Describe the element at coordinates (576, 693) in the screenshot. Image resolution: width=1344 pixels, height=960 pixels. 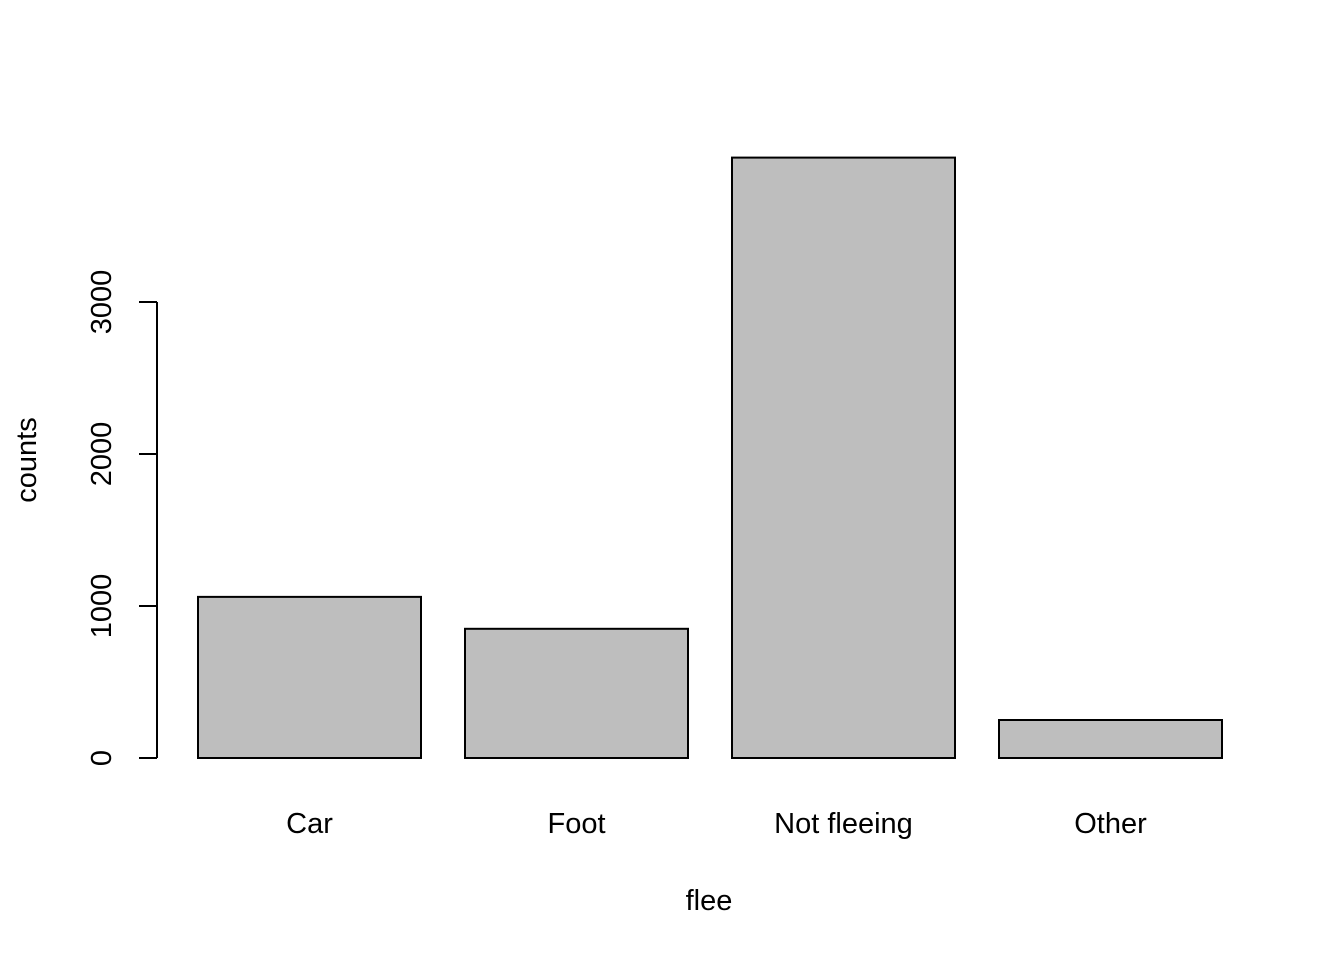
I see `bar-foot` at that location.